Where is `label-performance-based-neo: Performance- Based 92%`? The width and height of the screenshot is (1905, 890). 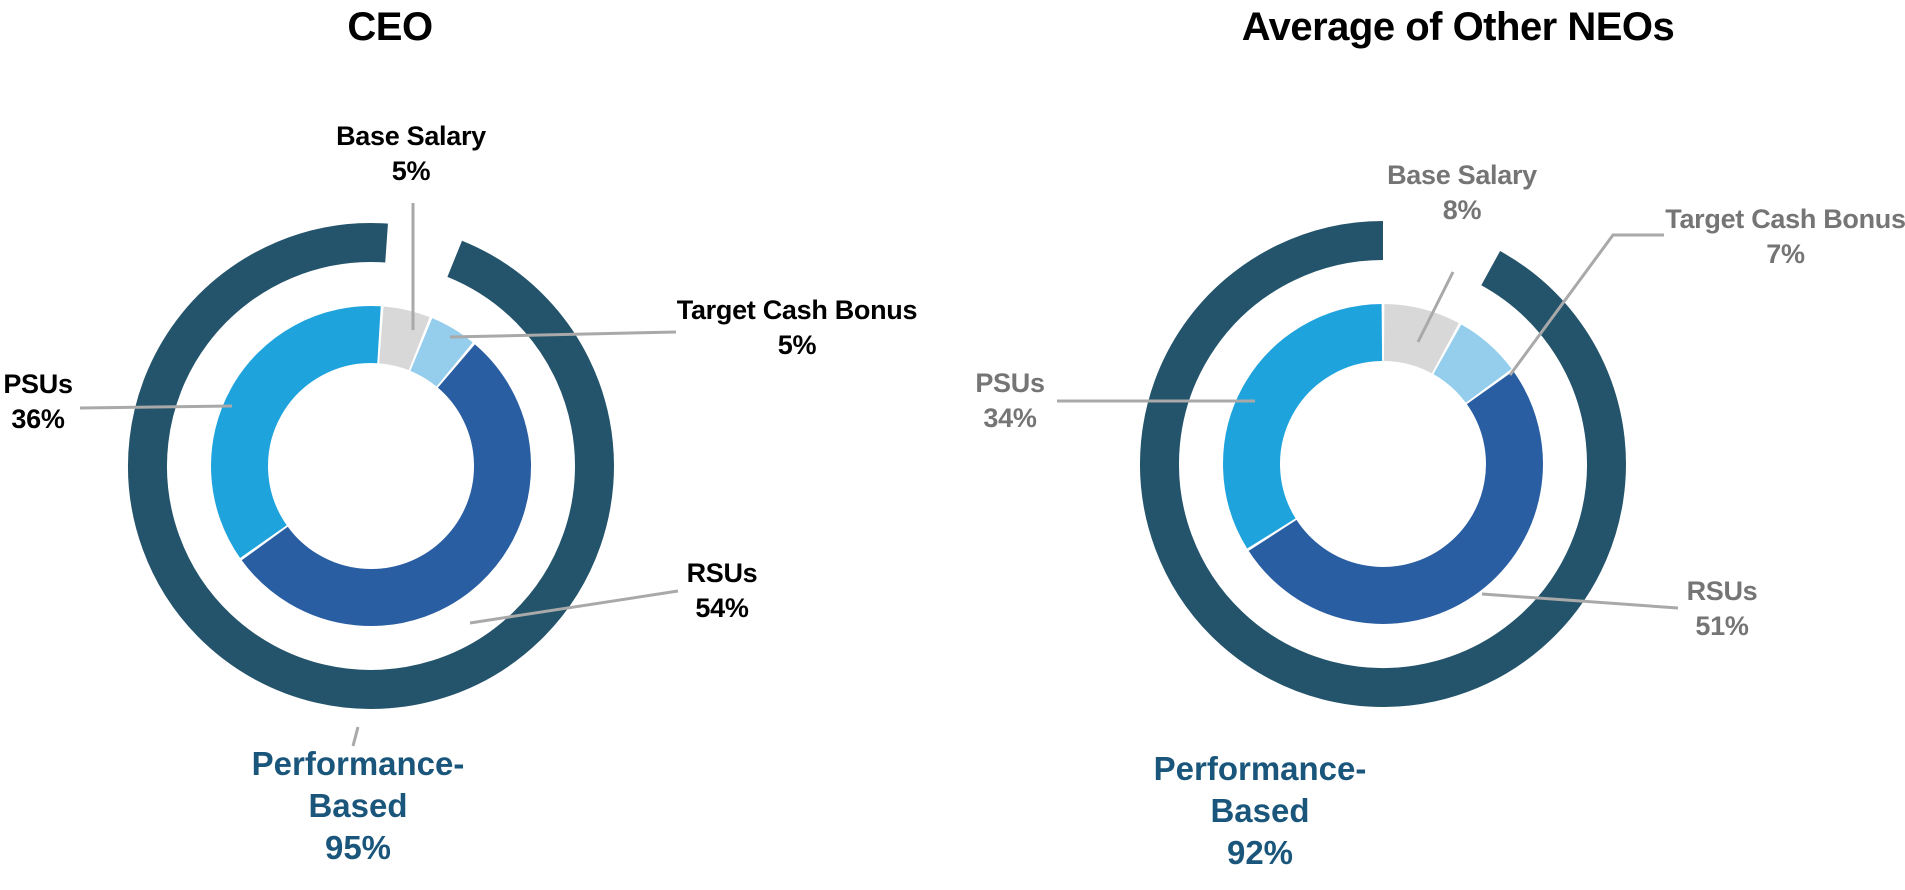
label-performance-based-neo: Performance- Based 92% is located at coordinates (1260, 811).